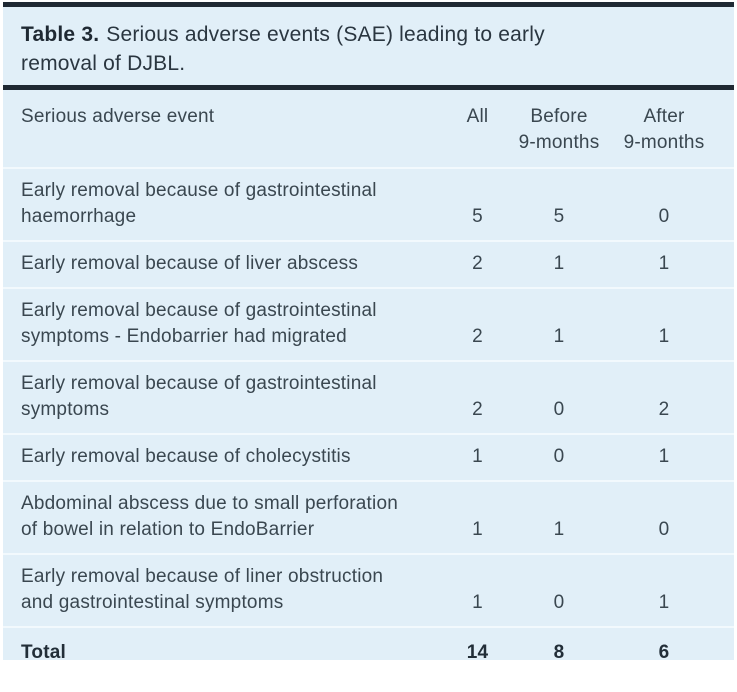 The width and height of the screenshot is (737, 692). I want to click on total-after: 6, so click(664, 652).